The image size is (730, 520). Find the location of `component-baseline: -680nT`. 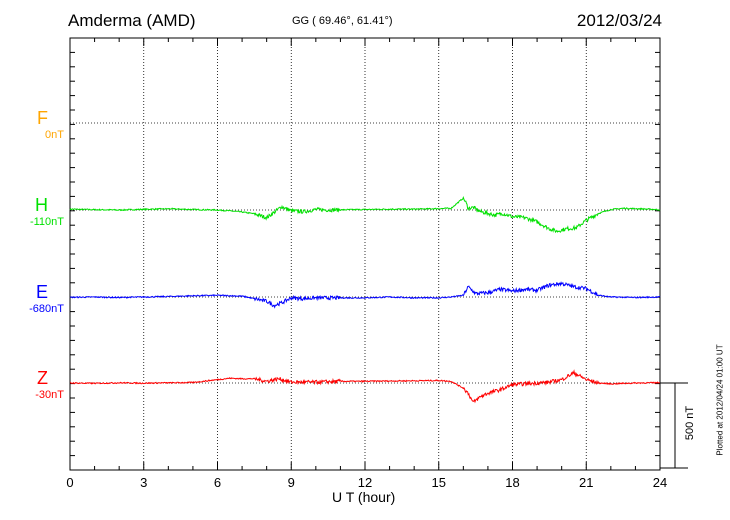

component-baseline: -680nT is located at coordinates (46, 309).